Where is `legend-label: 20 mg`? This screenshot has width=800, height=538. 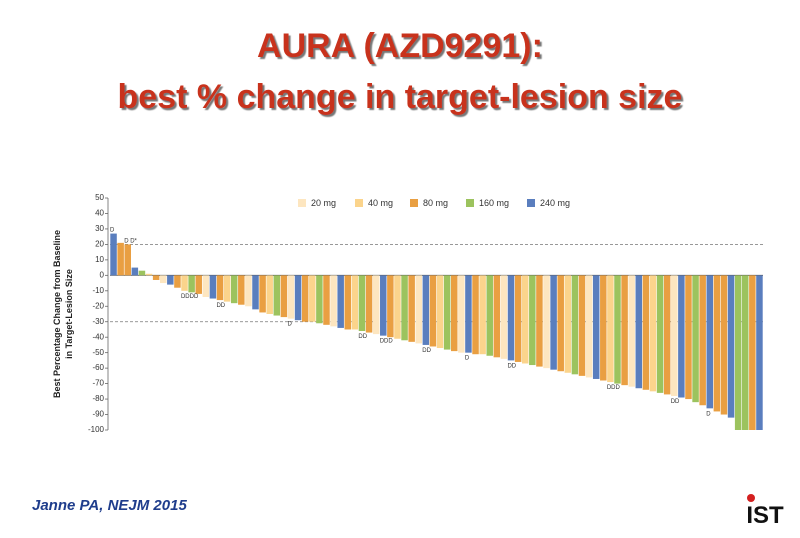
legend-label: 20 mg is located at coordinates (323, 203).